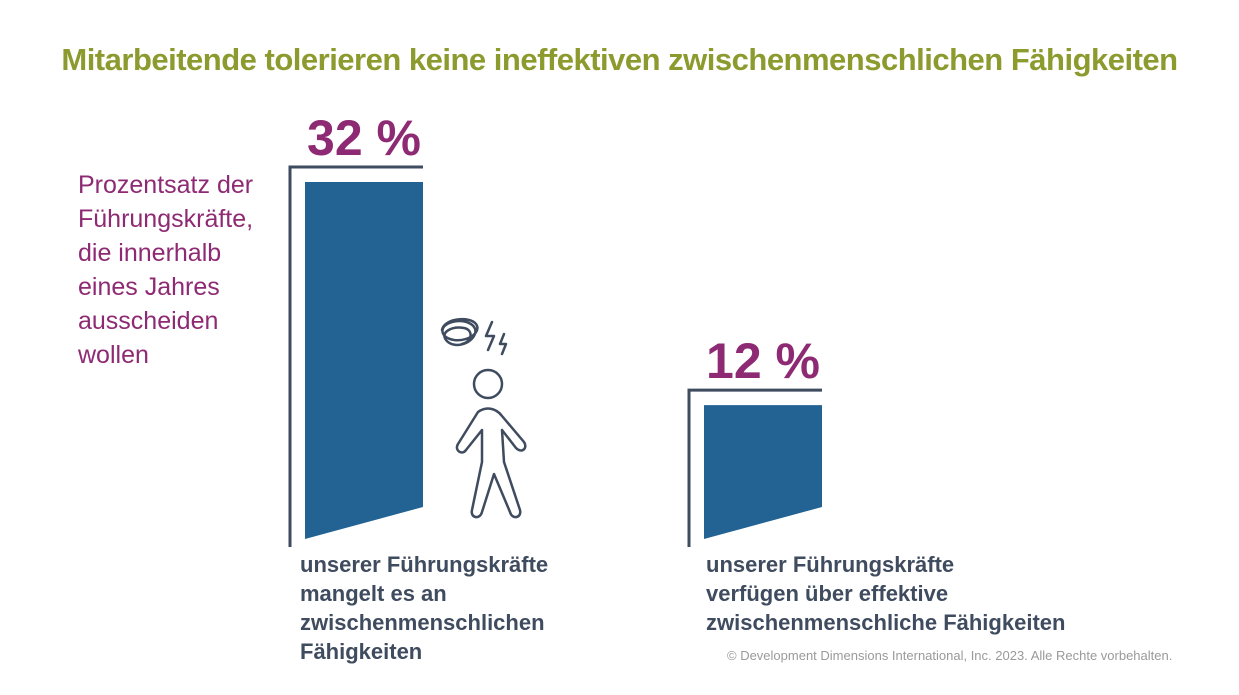 This screenshot has height=695, width=1239. I want to click on data-label-1: 32 %, so click(364, 138).